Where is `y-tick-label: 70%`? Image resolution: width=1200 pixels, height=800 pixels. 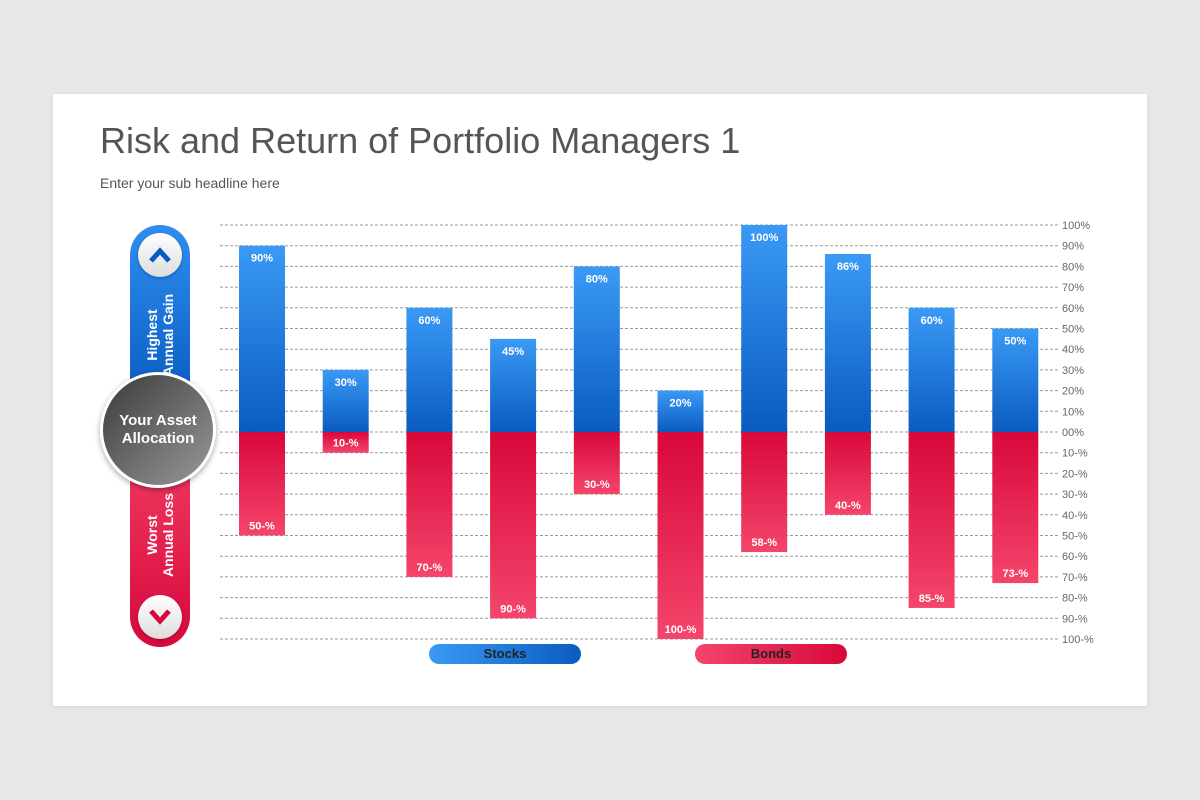 y-tick-label: 70% is located at coordinates (1073, 288).